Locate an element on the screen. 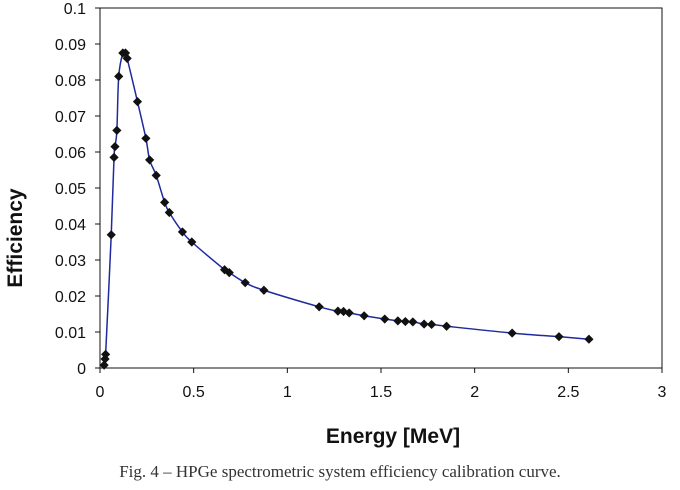 The height and width of the screenshot is (490, 680). y-tick-label: 0.02 is located at coordinates (70, 297).